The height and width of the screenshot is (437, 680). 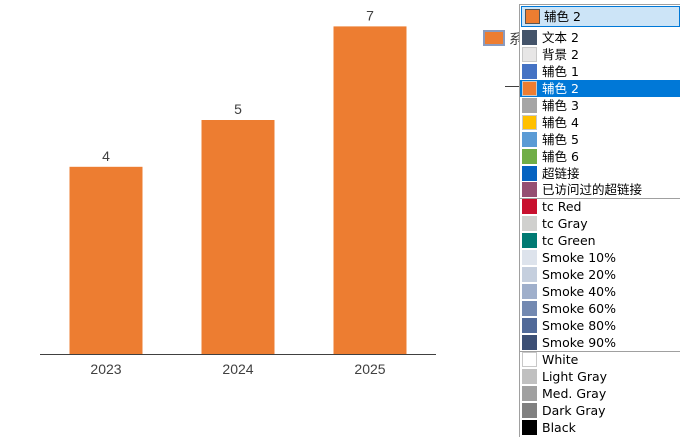 I want to click on selected-color-label: 辅色 2, so click(x=562, y=16).